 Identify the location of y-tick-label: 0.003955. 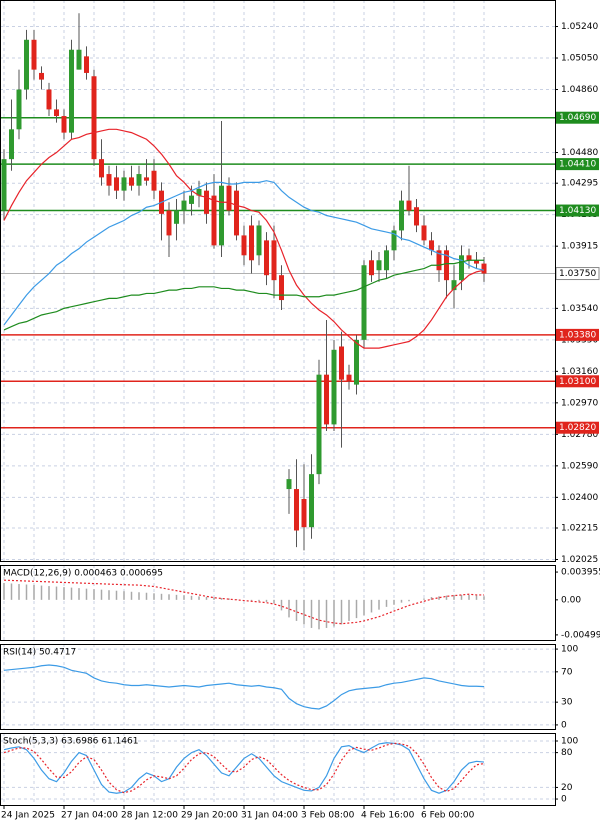
(580, 573).